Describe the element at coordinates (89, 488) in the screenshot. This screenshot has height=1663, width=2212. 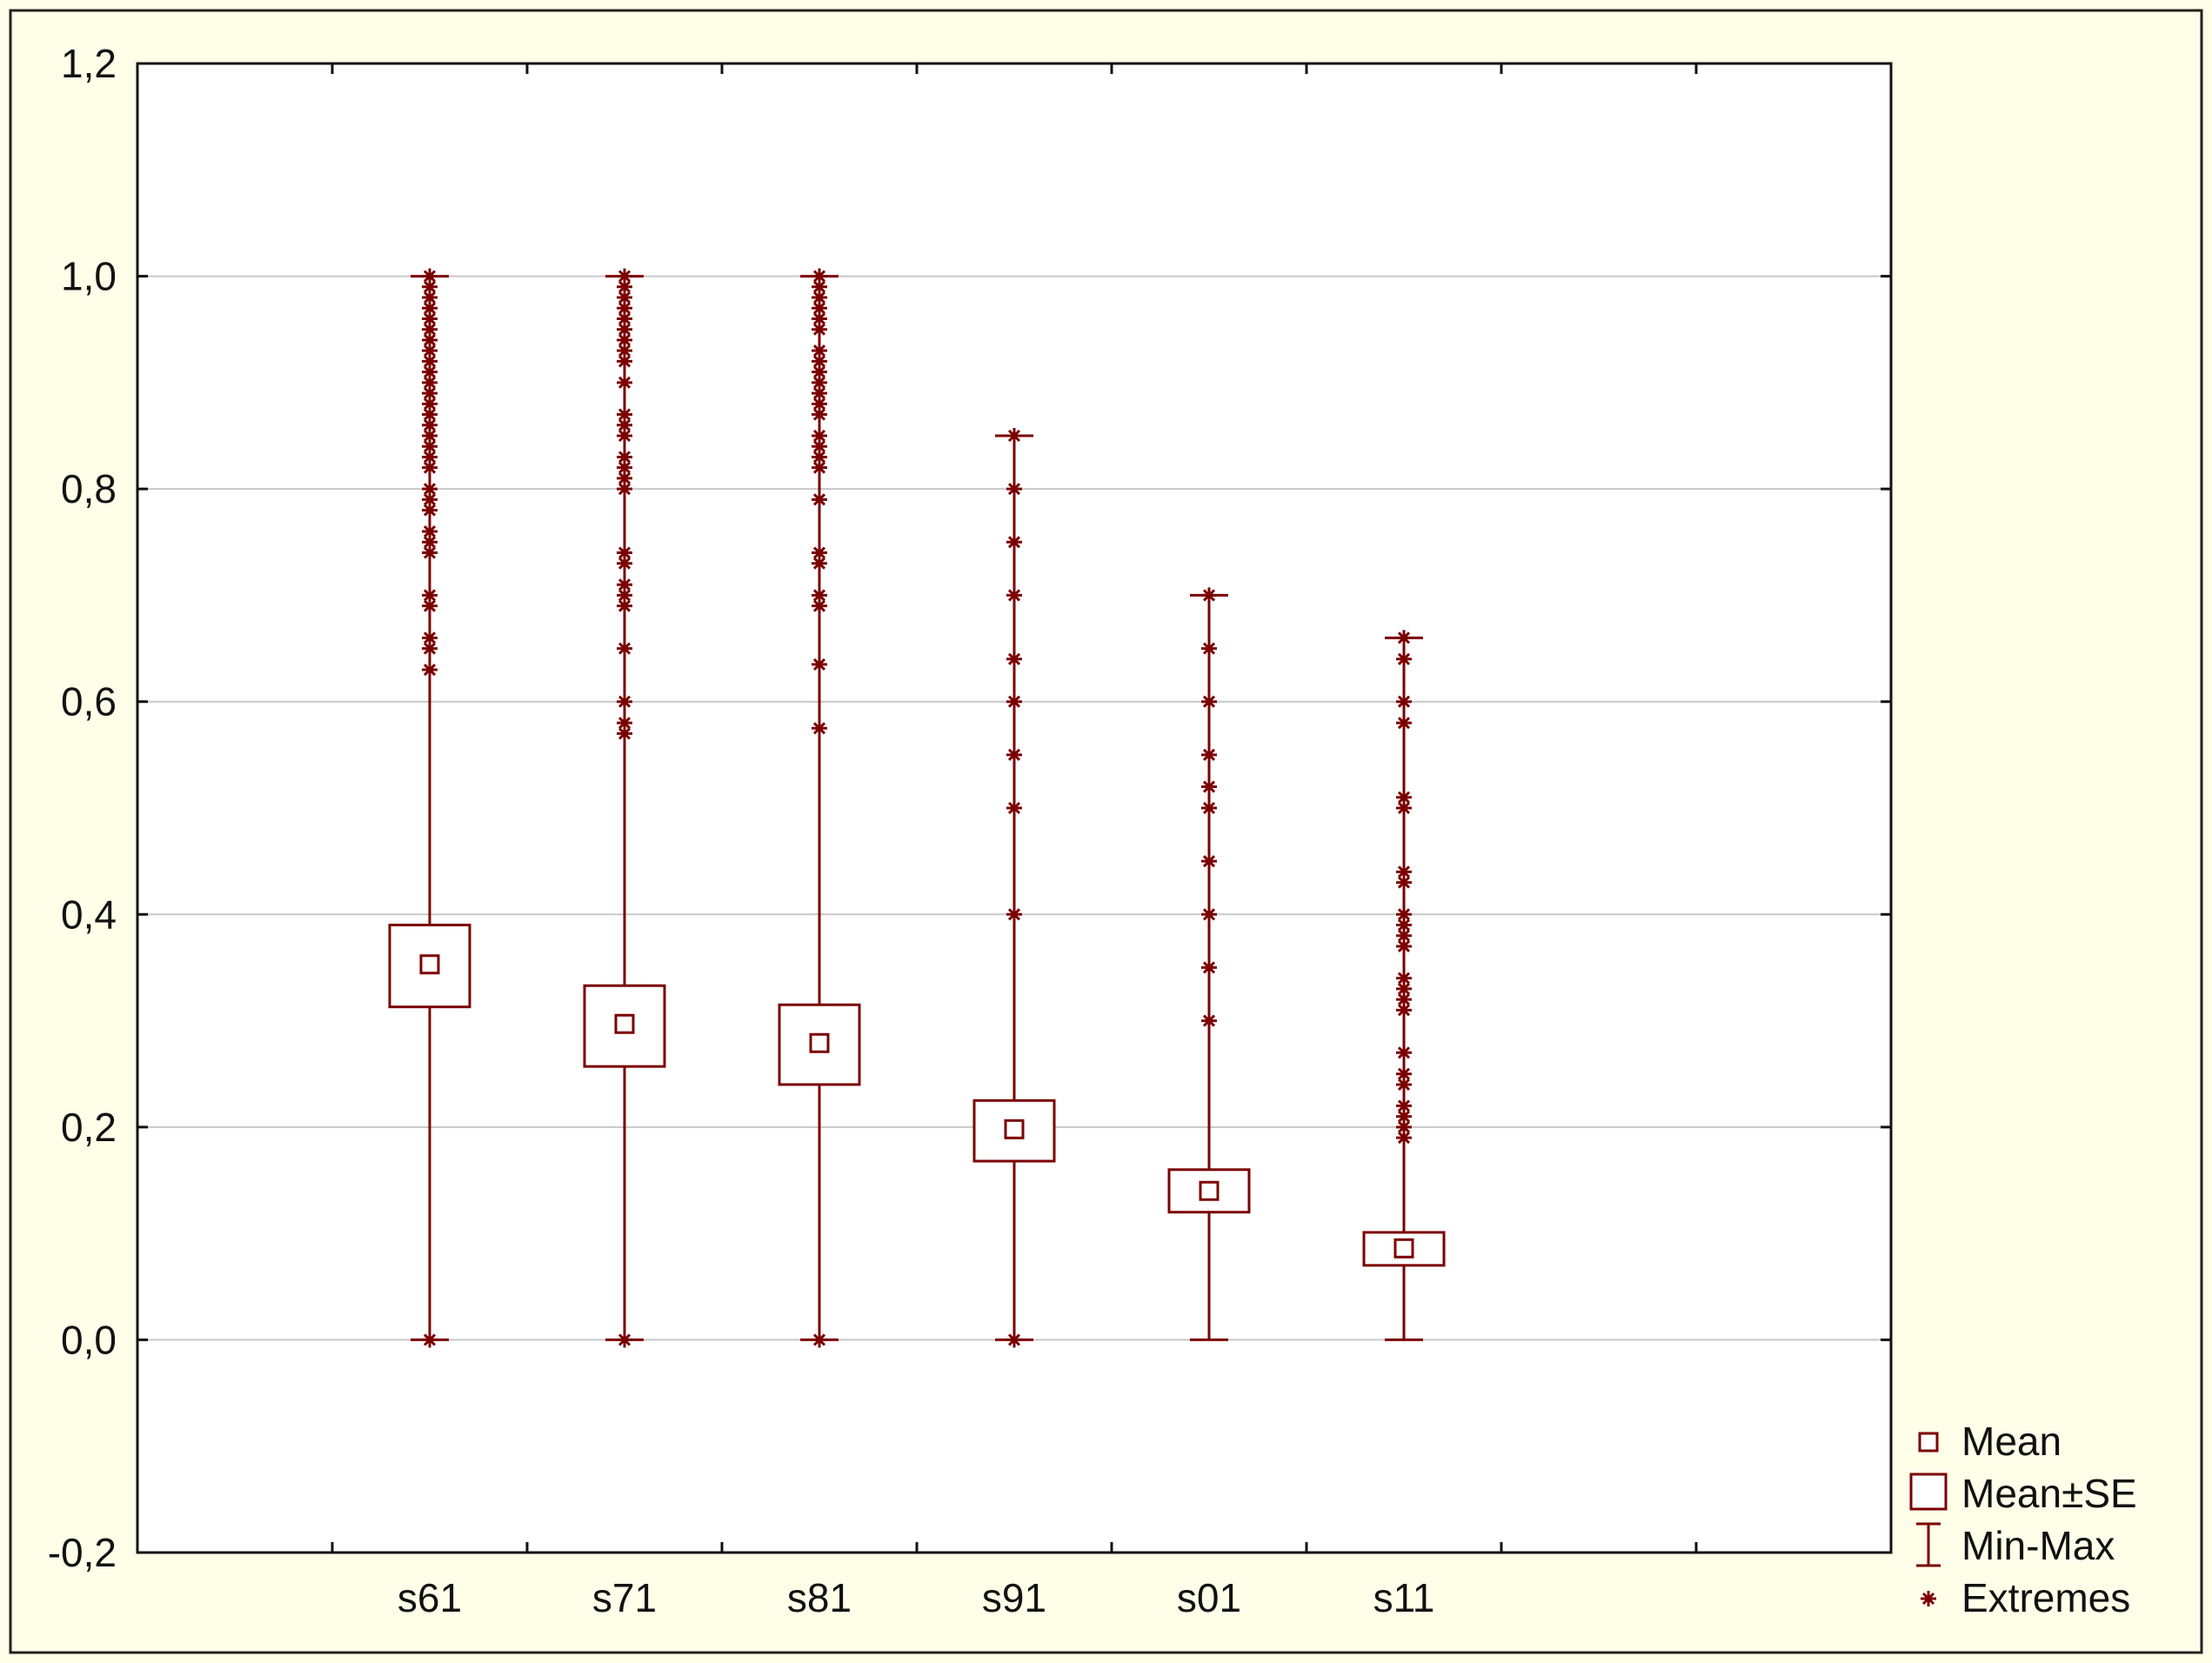
I see `y-tick-label: 0,8` at that location.